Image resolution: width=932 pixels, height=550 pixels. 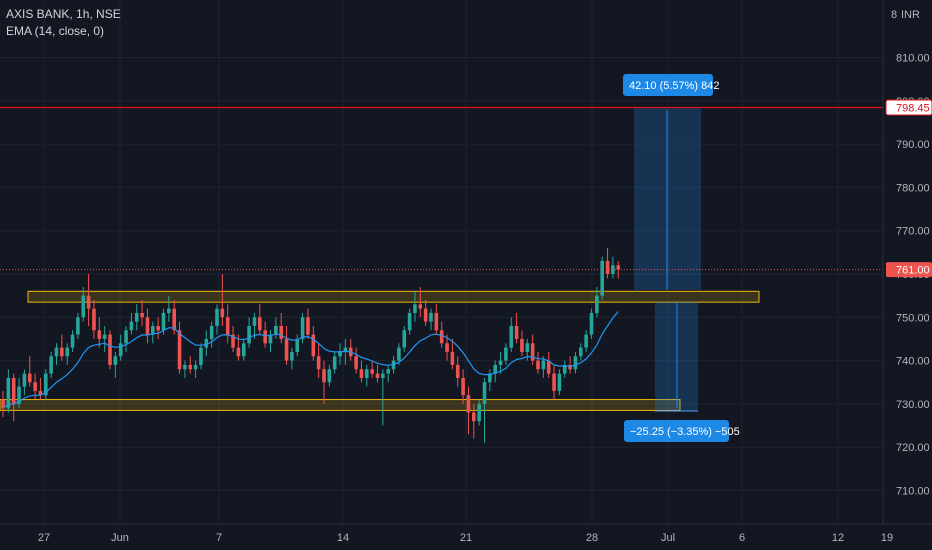 I want to click on measurement-layer, so click(x=667, y=259).